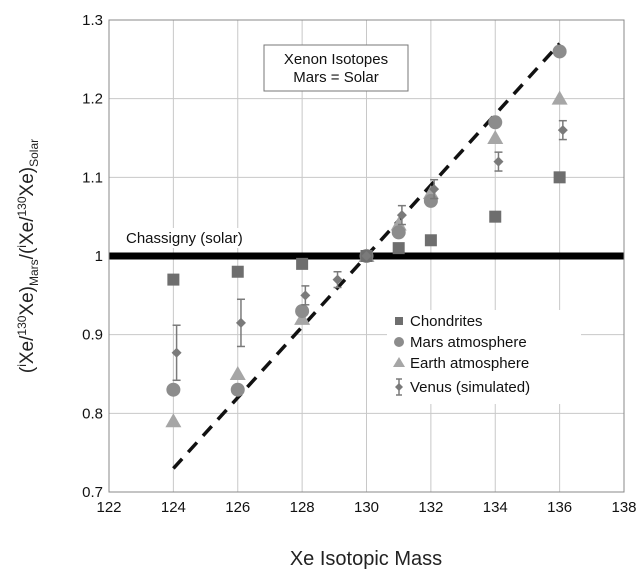 The image size is (636, 573). I want to click on y-tick-label: 1.2, so click(92, 99).